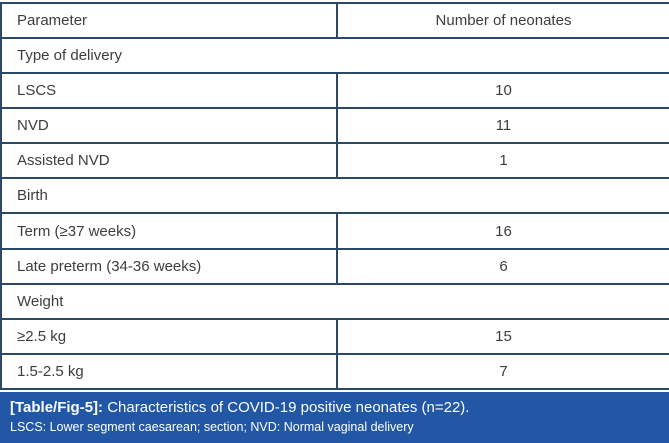  Describe the element at coordinates (169, 371) in the screenshot. I see `row-label: 1.5-2.5 kg` at that location.